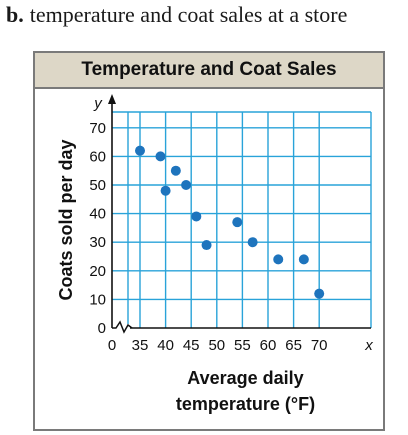 The width and height of the screenshot is (408, 435). Describe the element at coordinates (245, 404) in the screenshot. I see `x-axis-title: temperature (°F)` at that location.